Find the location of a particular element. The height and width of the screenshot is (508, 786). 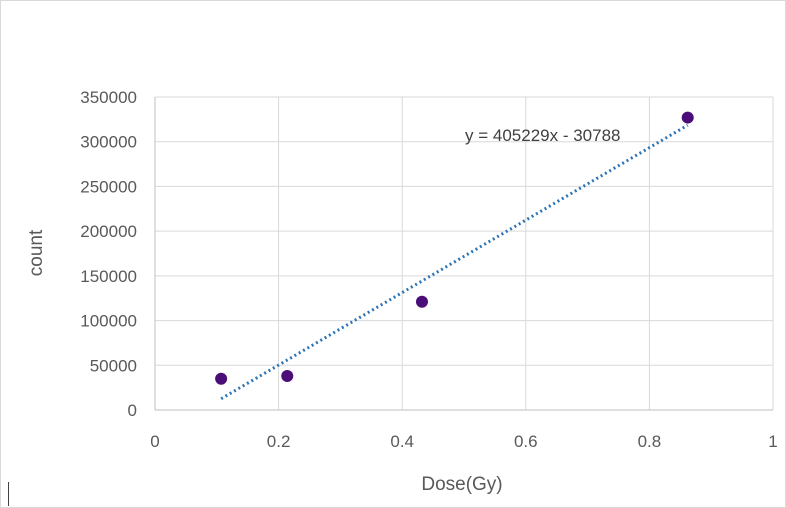

x-tick-label: 0.2 is located at coordinates (279, 441).